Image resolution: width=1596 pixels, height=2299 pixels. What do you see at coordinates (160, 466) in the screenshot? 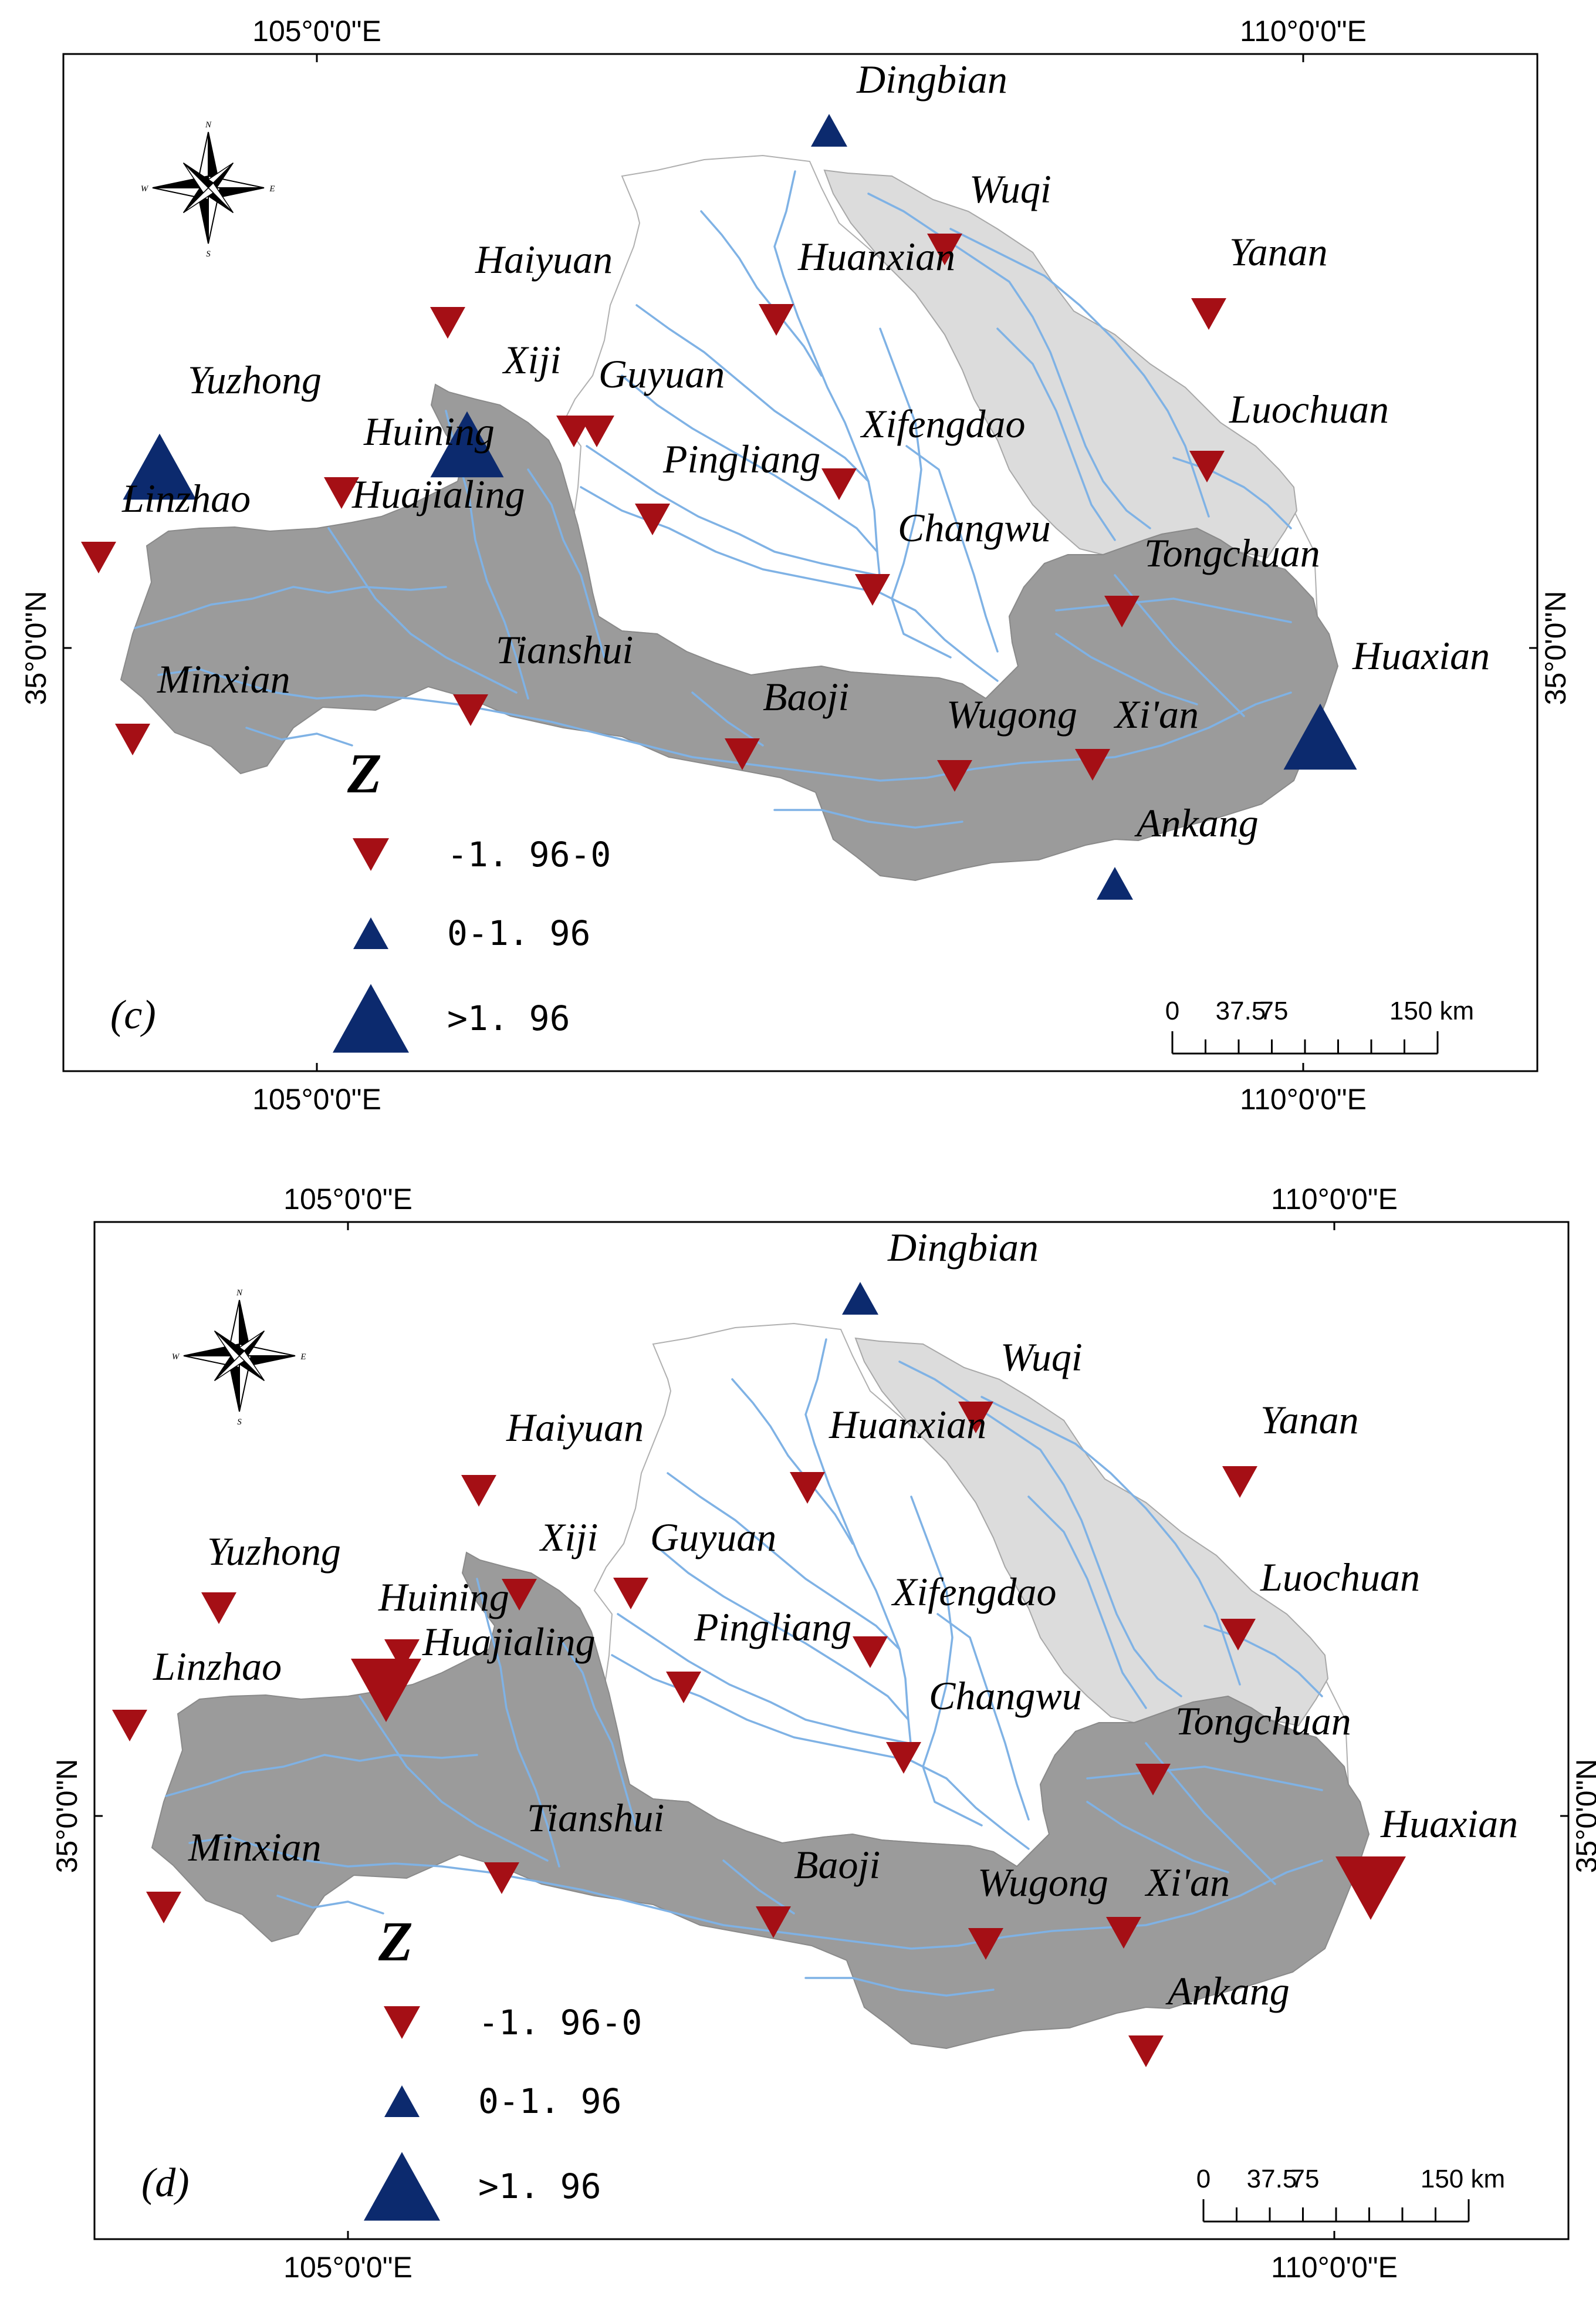
I see `station-marker-yuzhong` at bounding box center [160, 466].